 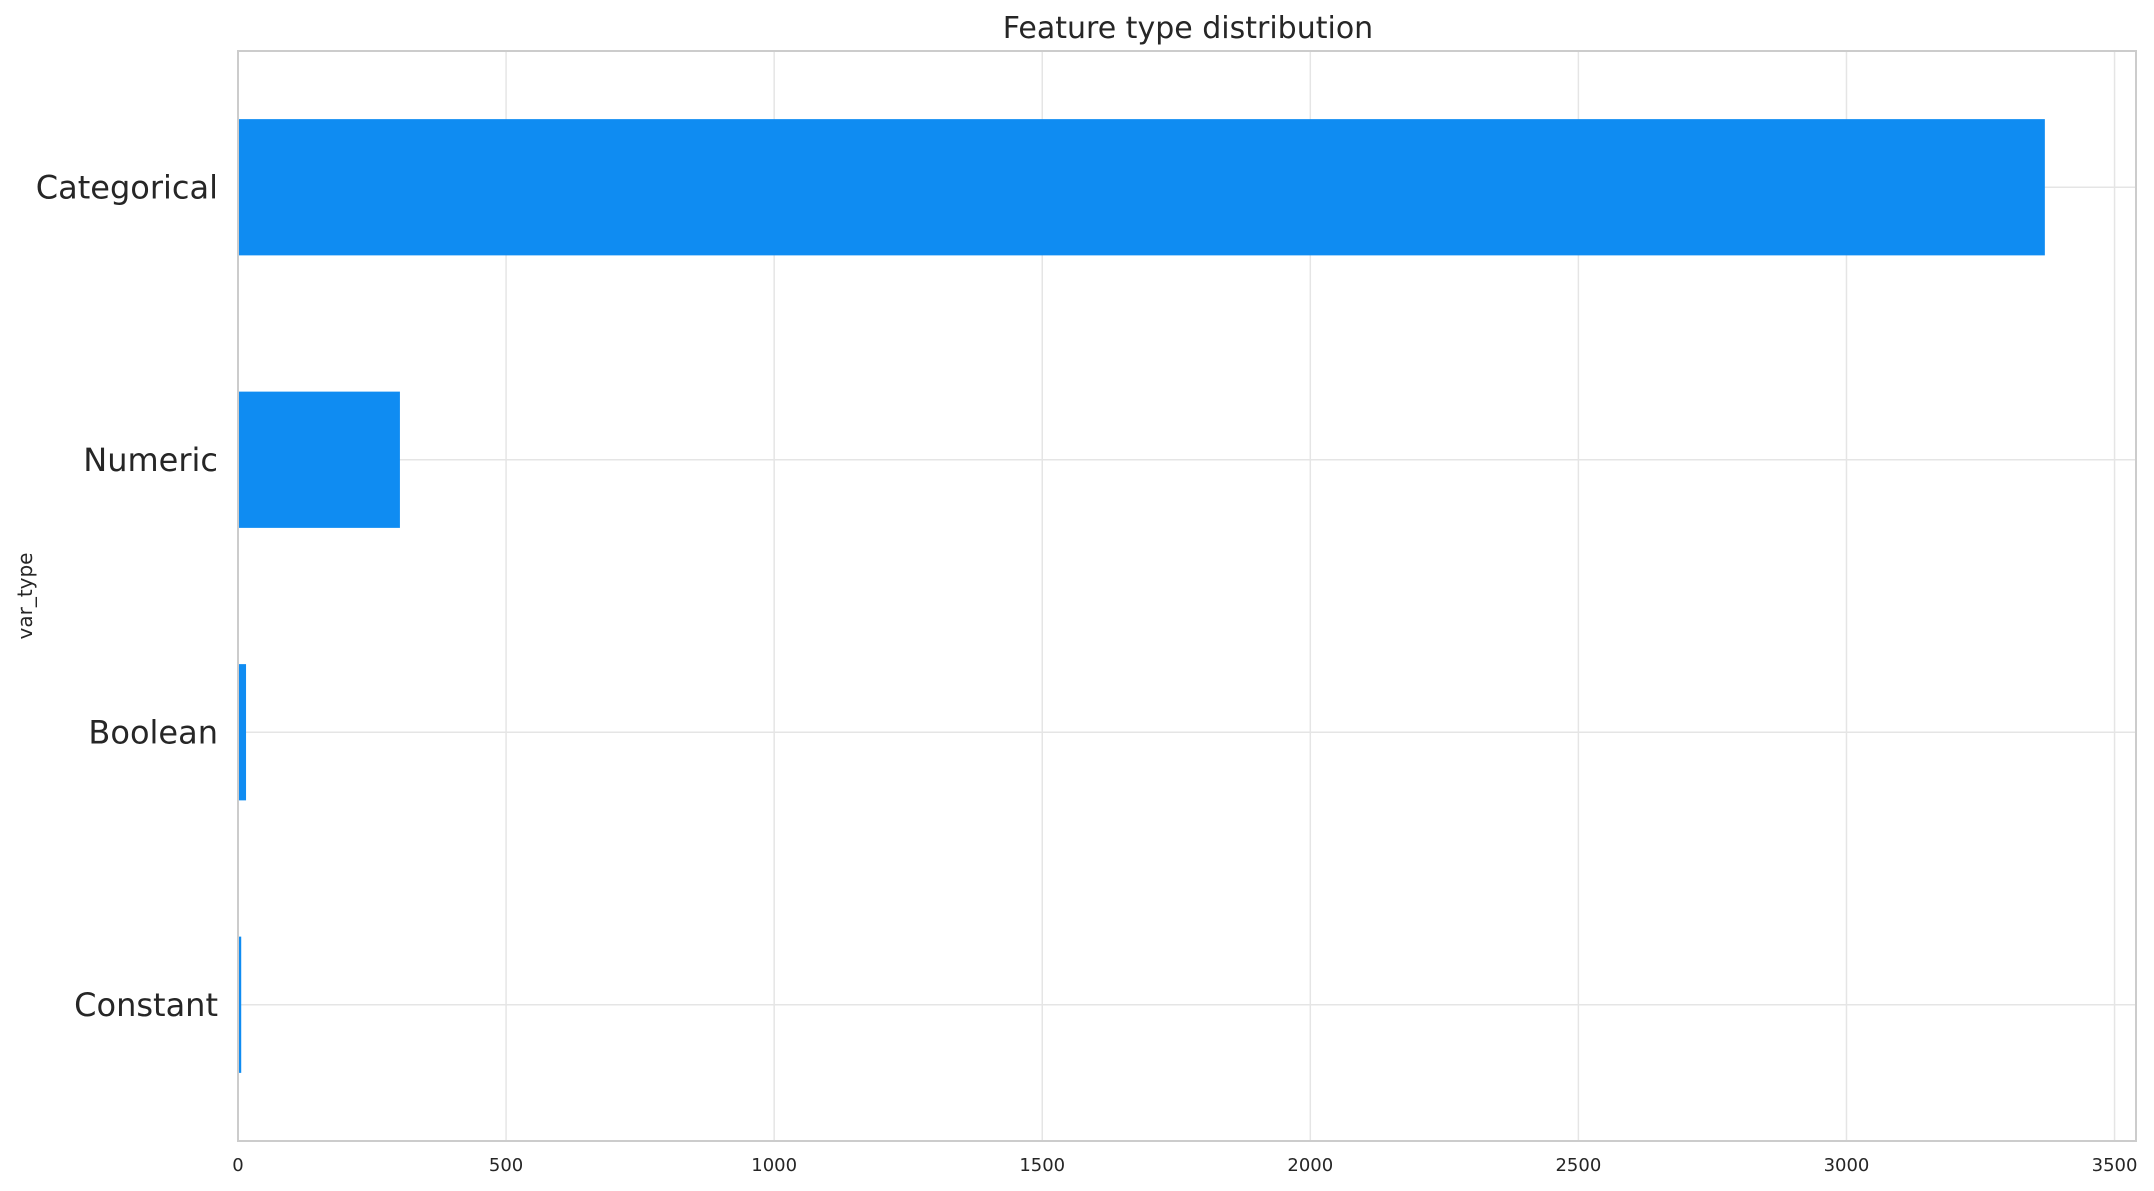 I want to click on bar-categorical, so click(x=1141, y=187).